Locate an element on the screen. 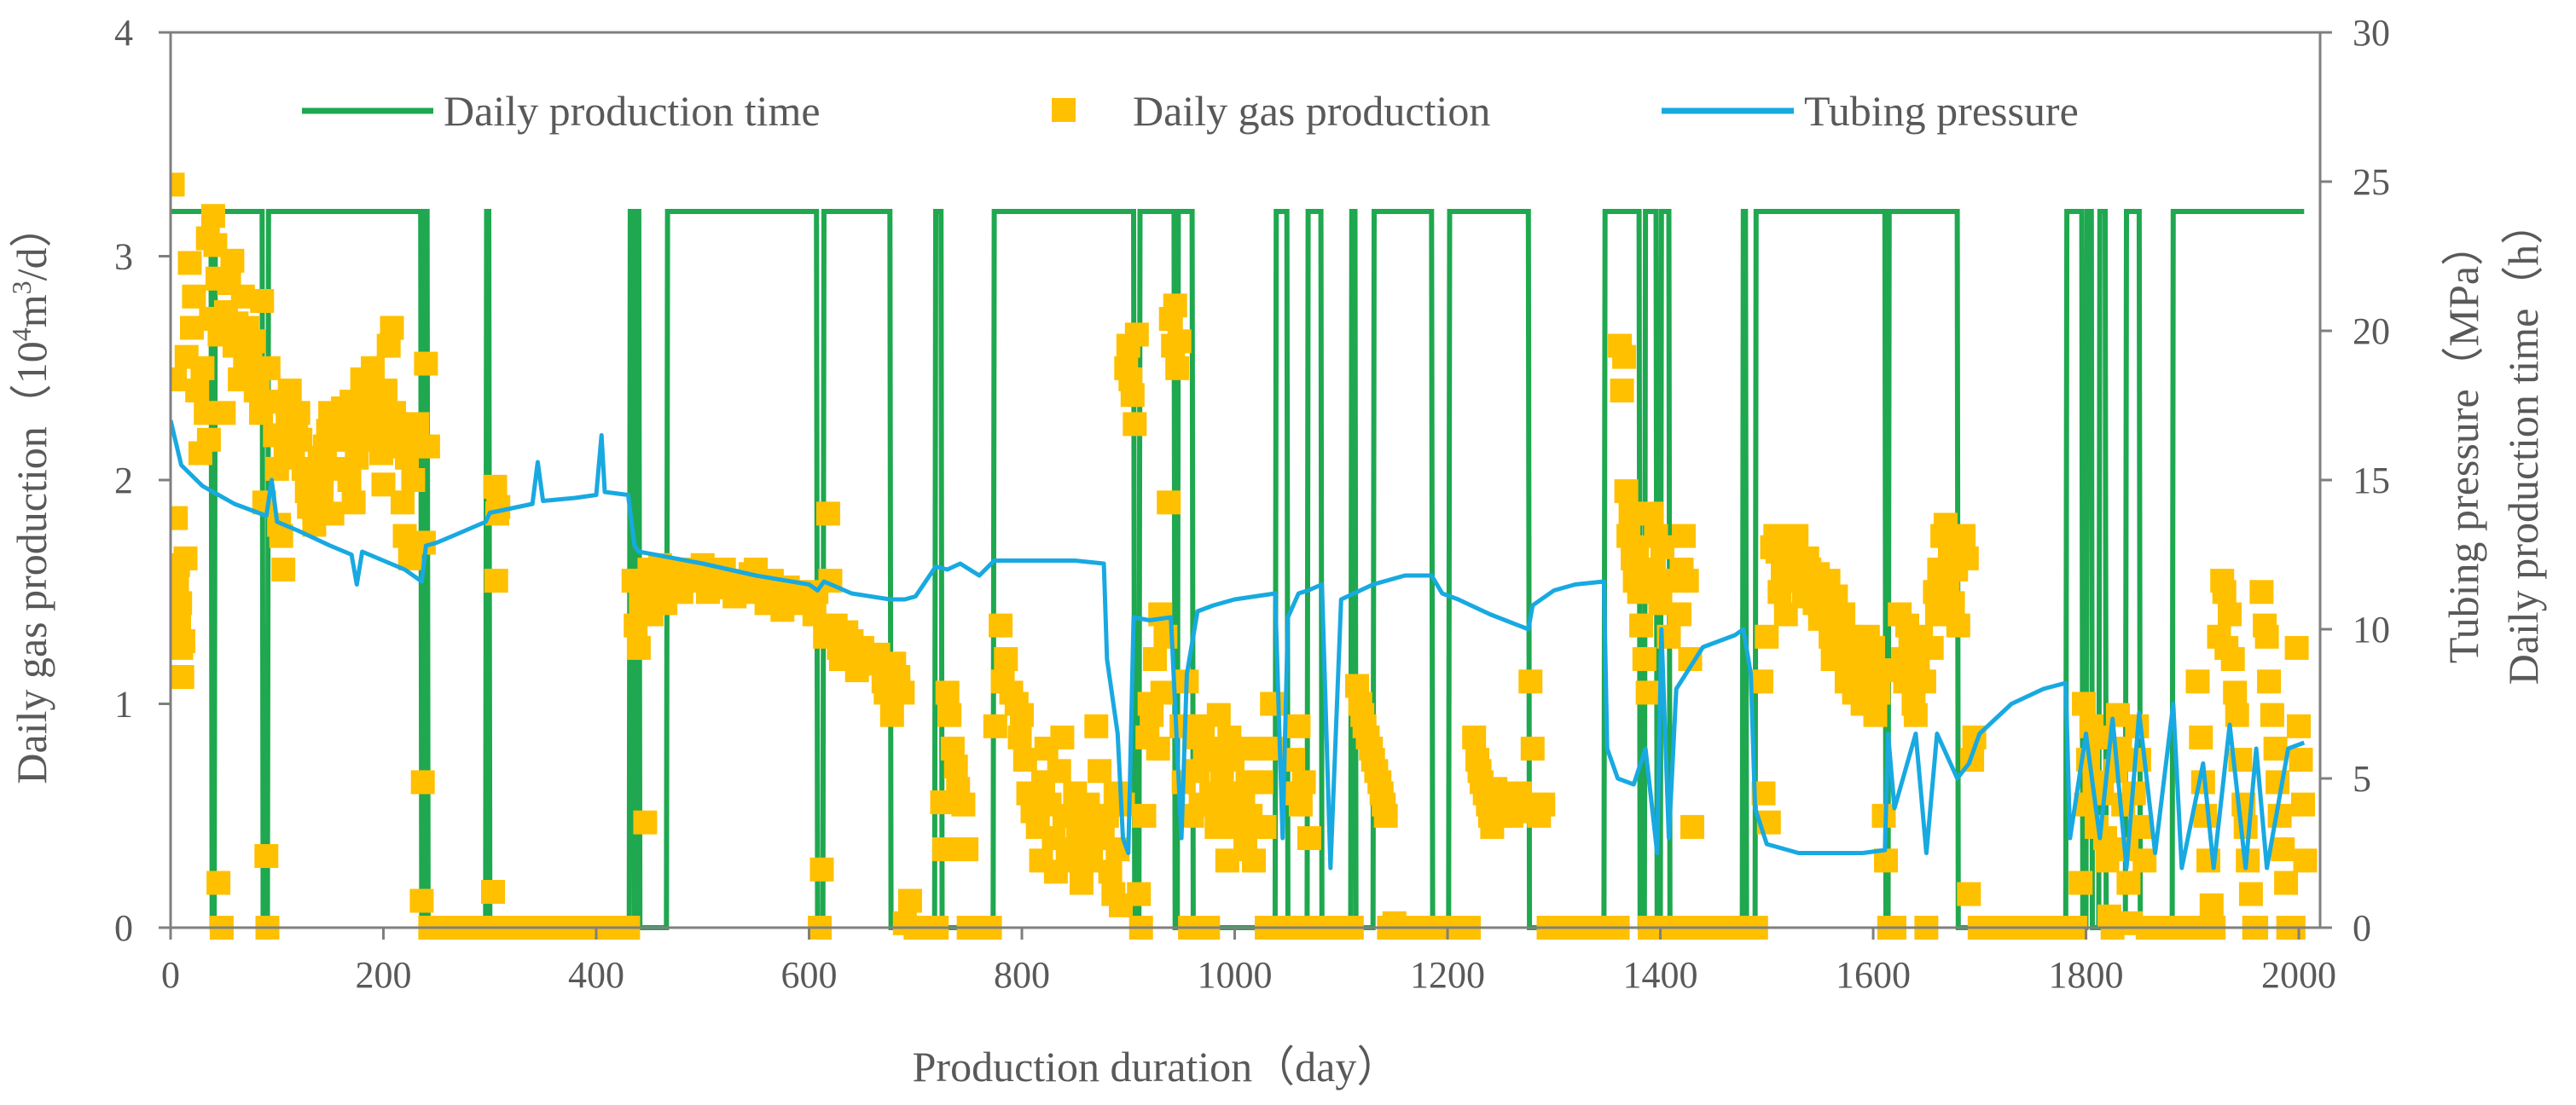  x-tick-label: 1800 is located at coordinates (2086, 975).